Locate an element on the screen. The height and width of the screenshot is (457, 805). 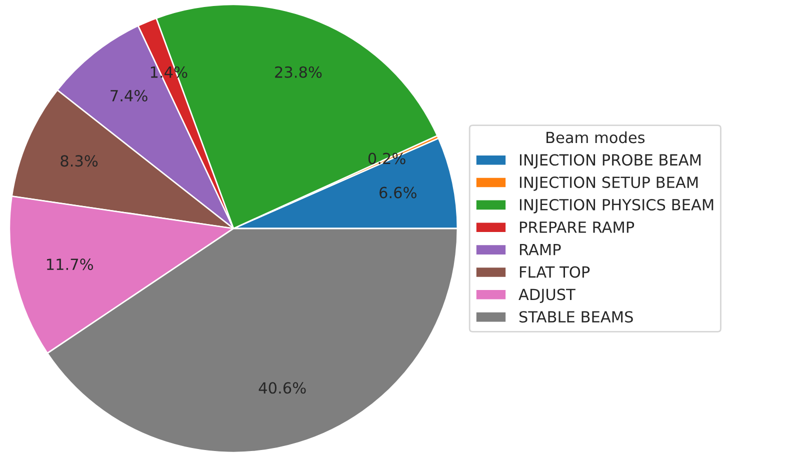
legend-label: RAMP is located at coordinates (540, 250).